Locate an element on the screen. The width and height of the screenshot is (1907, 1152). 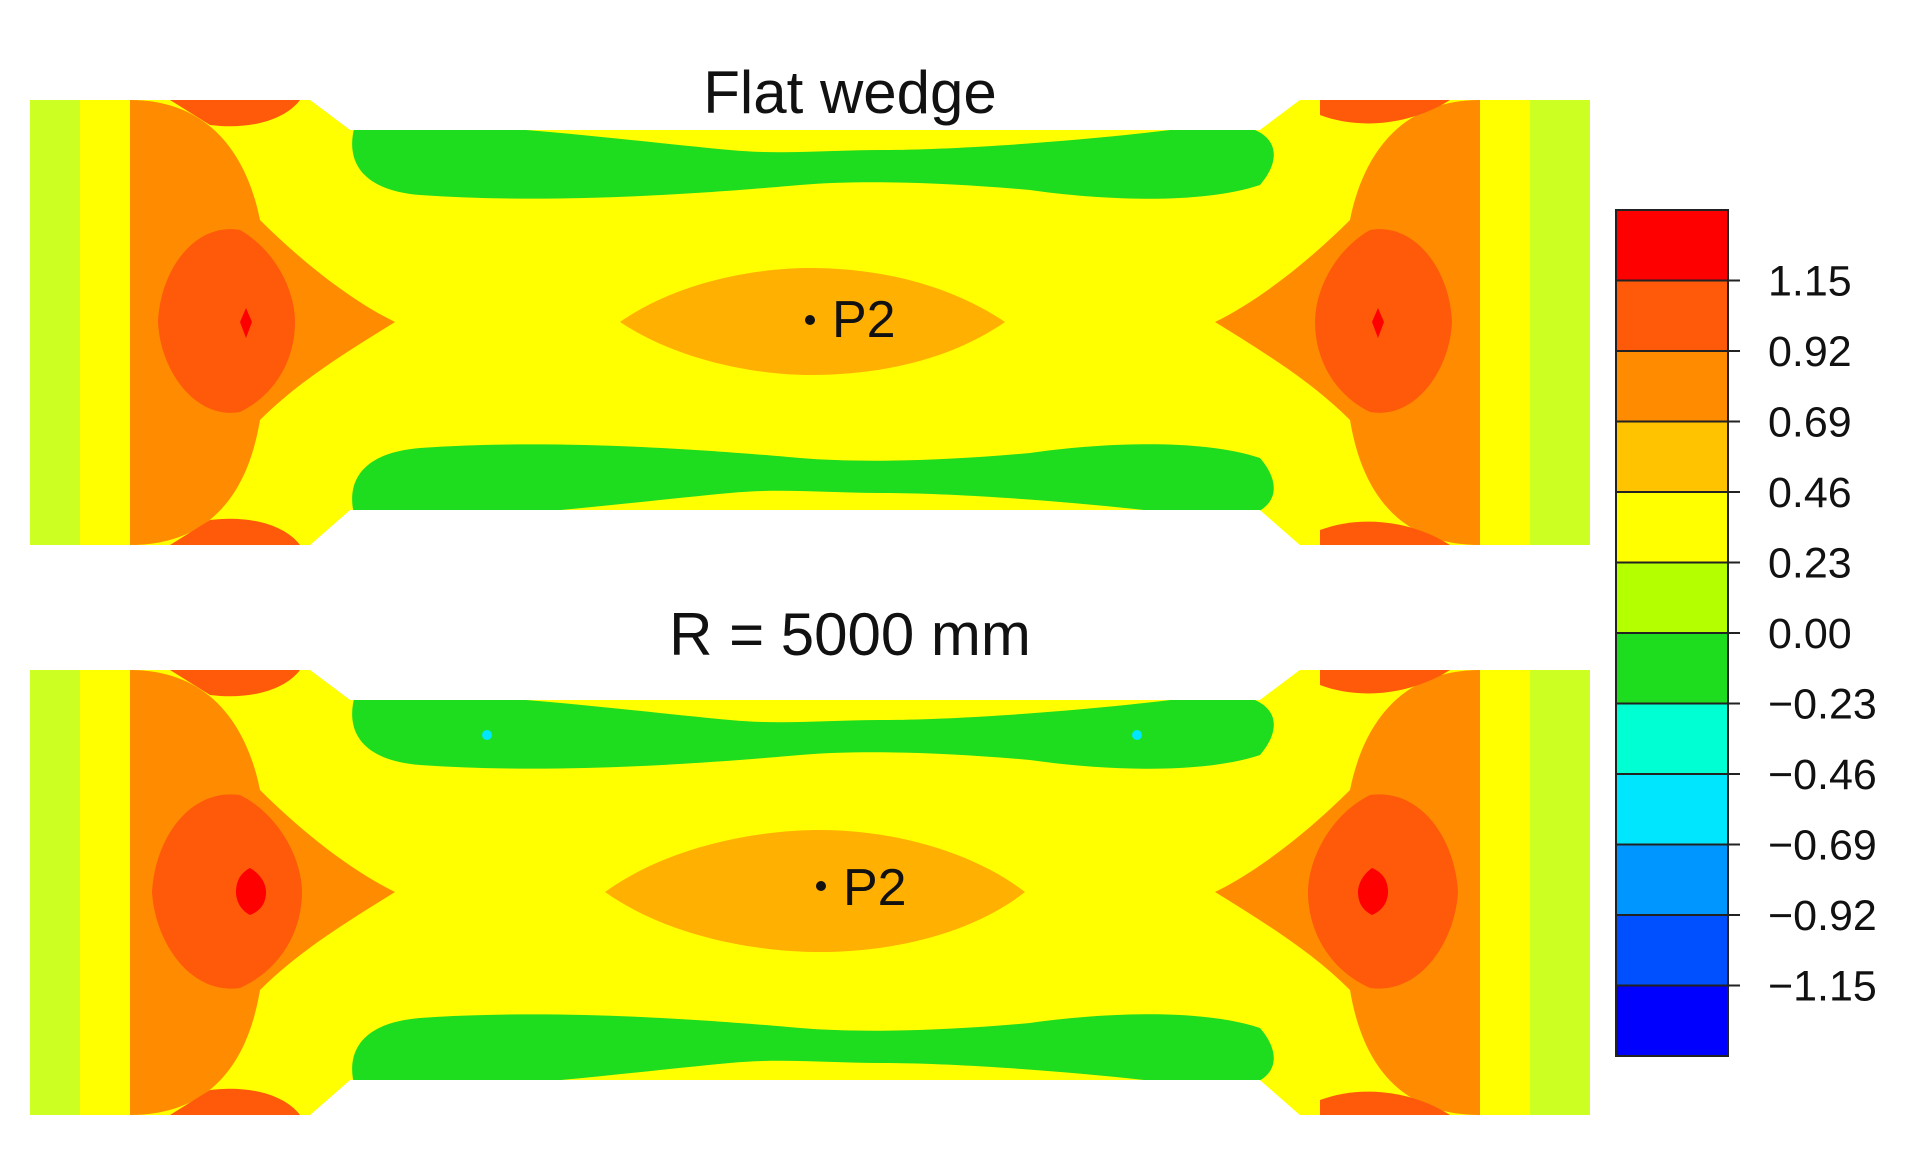
legend-label: −0.69 is located at coordinates (1822, 846).